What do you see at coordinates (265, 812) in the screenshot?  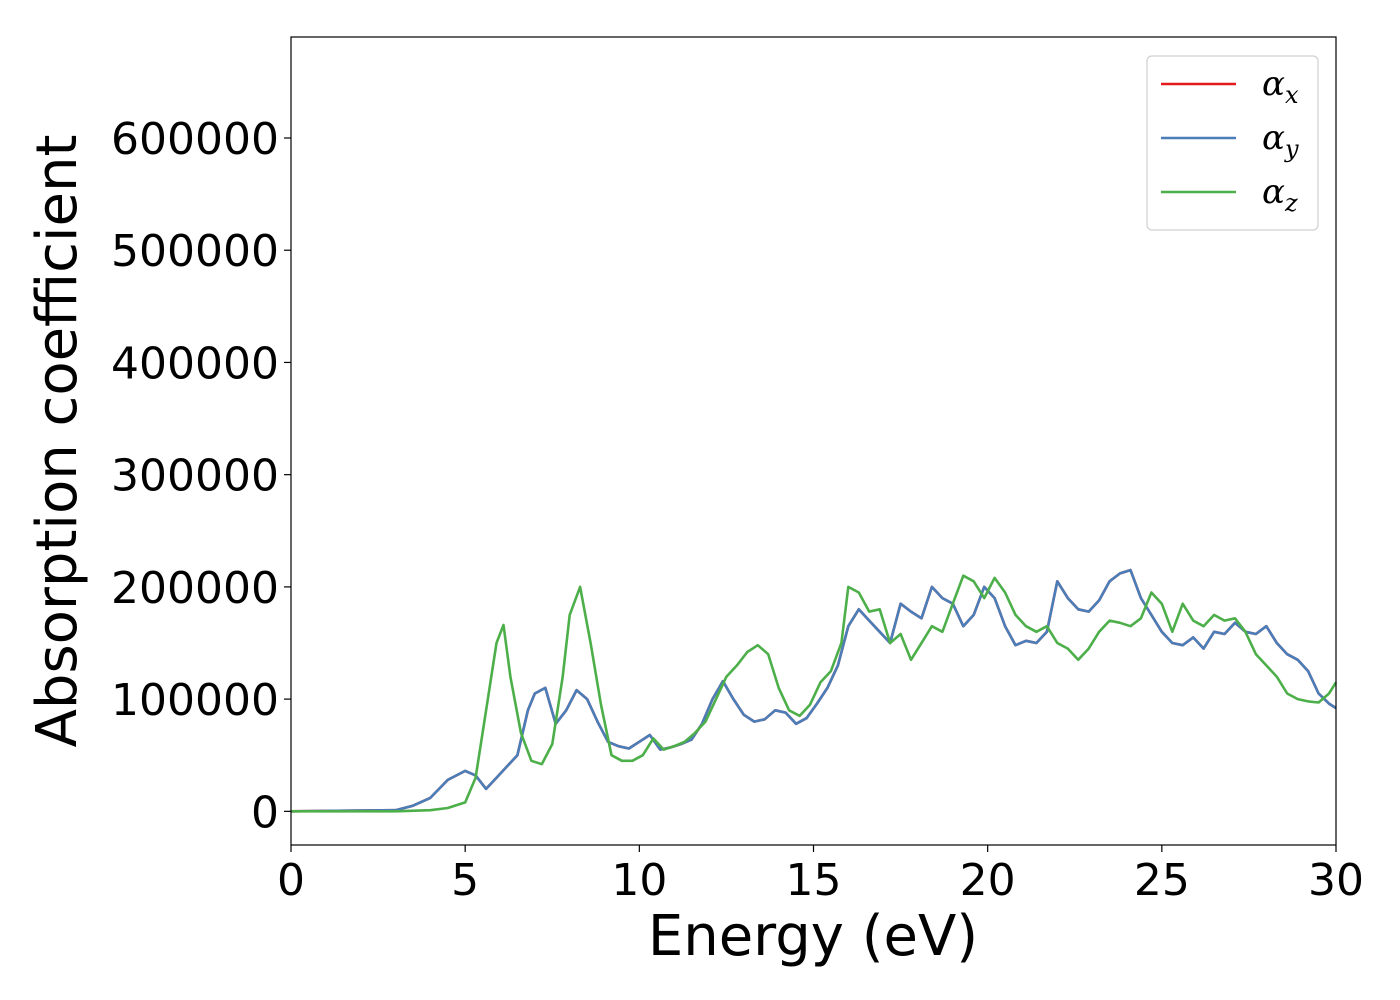 I see `y-tick-label: 0` at bounding box center [265, 812].